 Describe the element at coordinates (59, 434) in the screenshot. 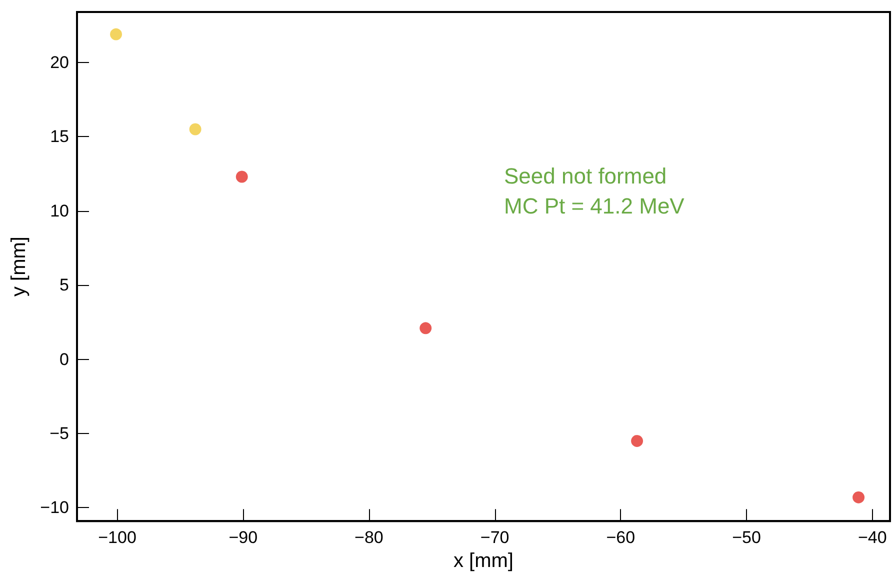

I see `y-tick-label: −5` at that location.